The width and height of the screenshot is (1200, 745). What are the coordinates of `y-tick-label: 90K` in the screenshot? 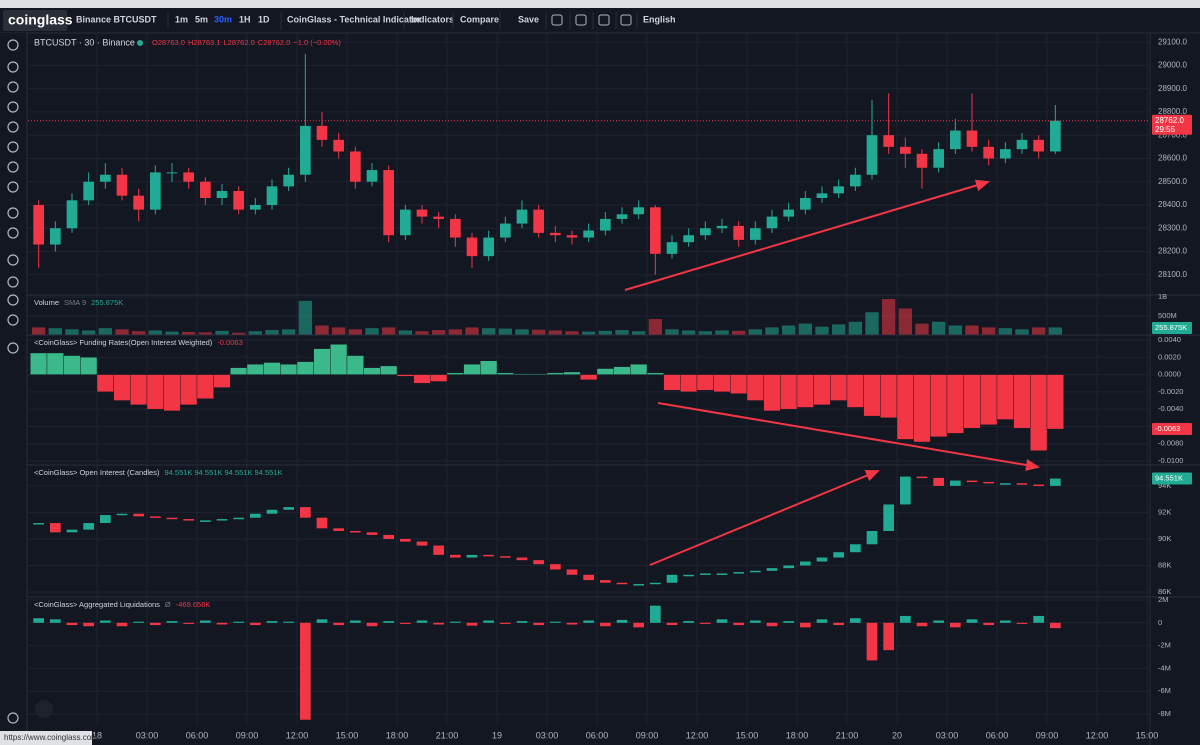 It's located at (1164, 538).